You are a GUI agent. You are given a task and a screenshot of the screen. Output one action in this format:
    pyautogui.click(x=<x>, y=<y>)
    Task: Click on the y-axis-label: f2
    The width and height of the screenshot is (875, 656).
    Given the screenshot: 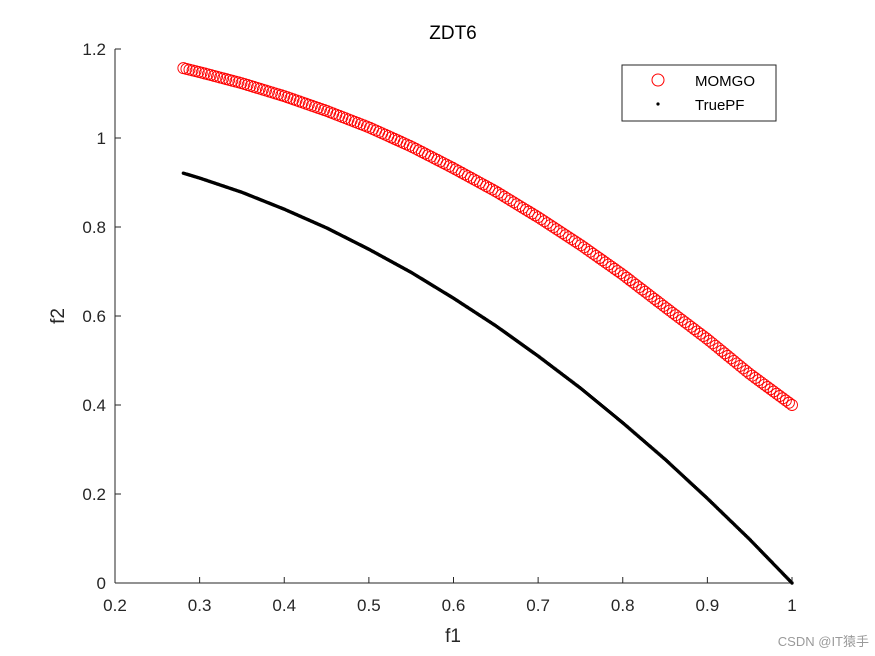 What is the action you would take?
    pyautogui.click(x=58, y=316)
    